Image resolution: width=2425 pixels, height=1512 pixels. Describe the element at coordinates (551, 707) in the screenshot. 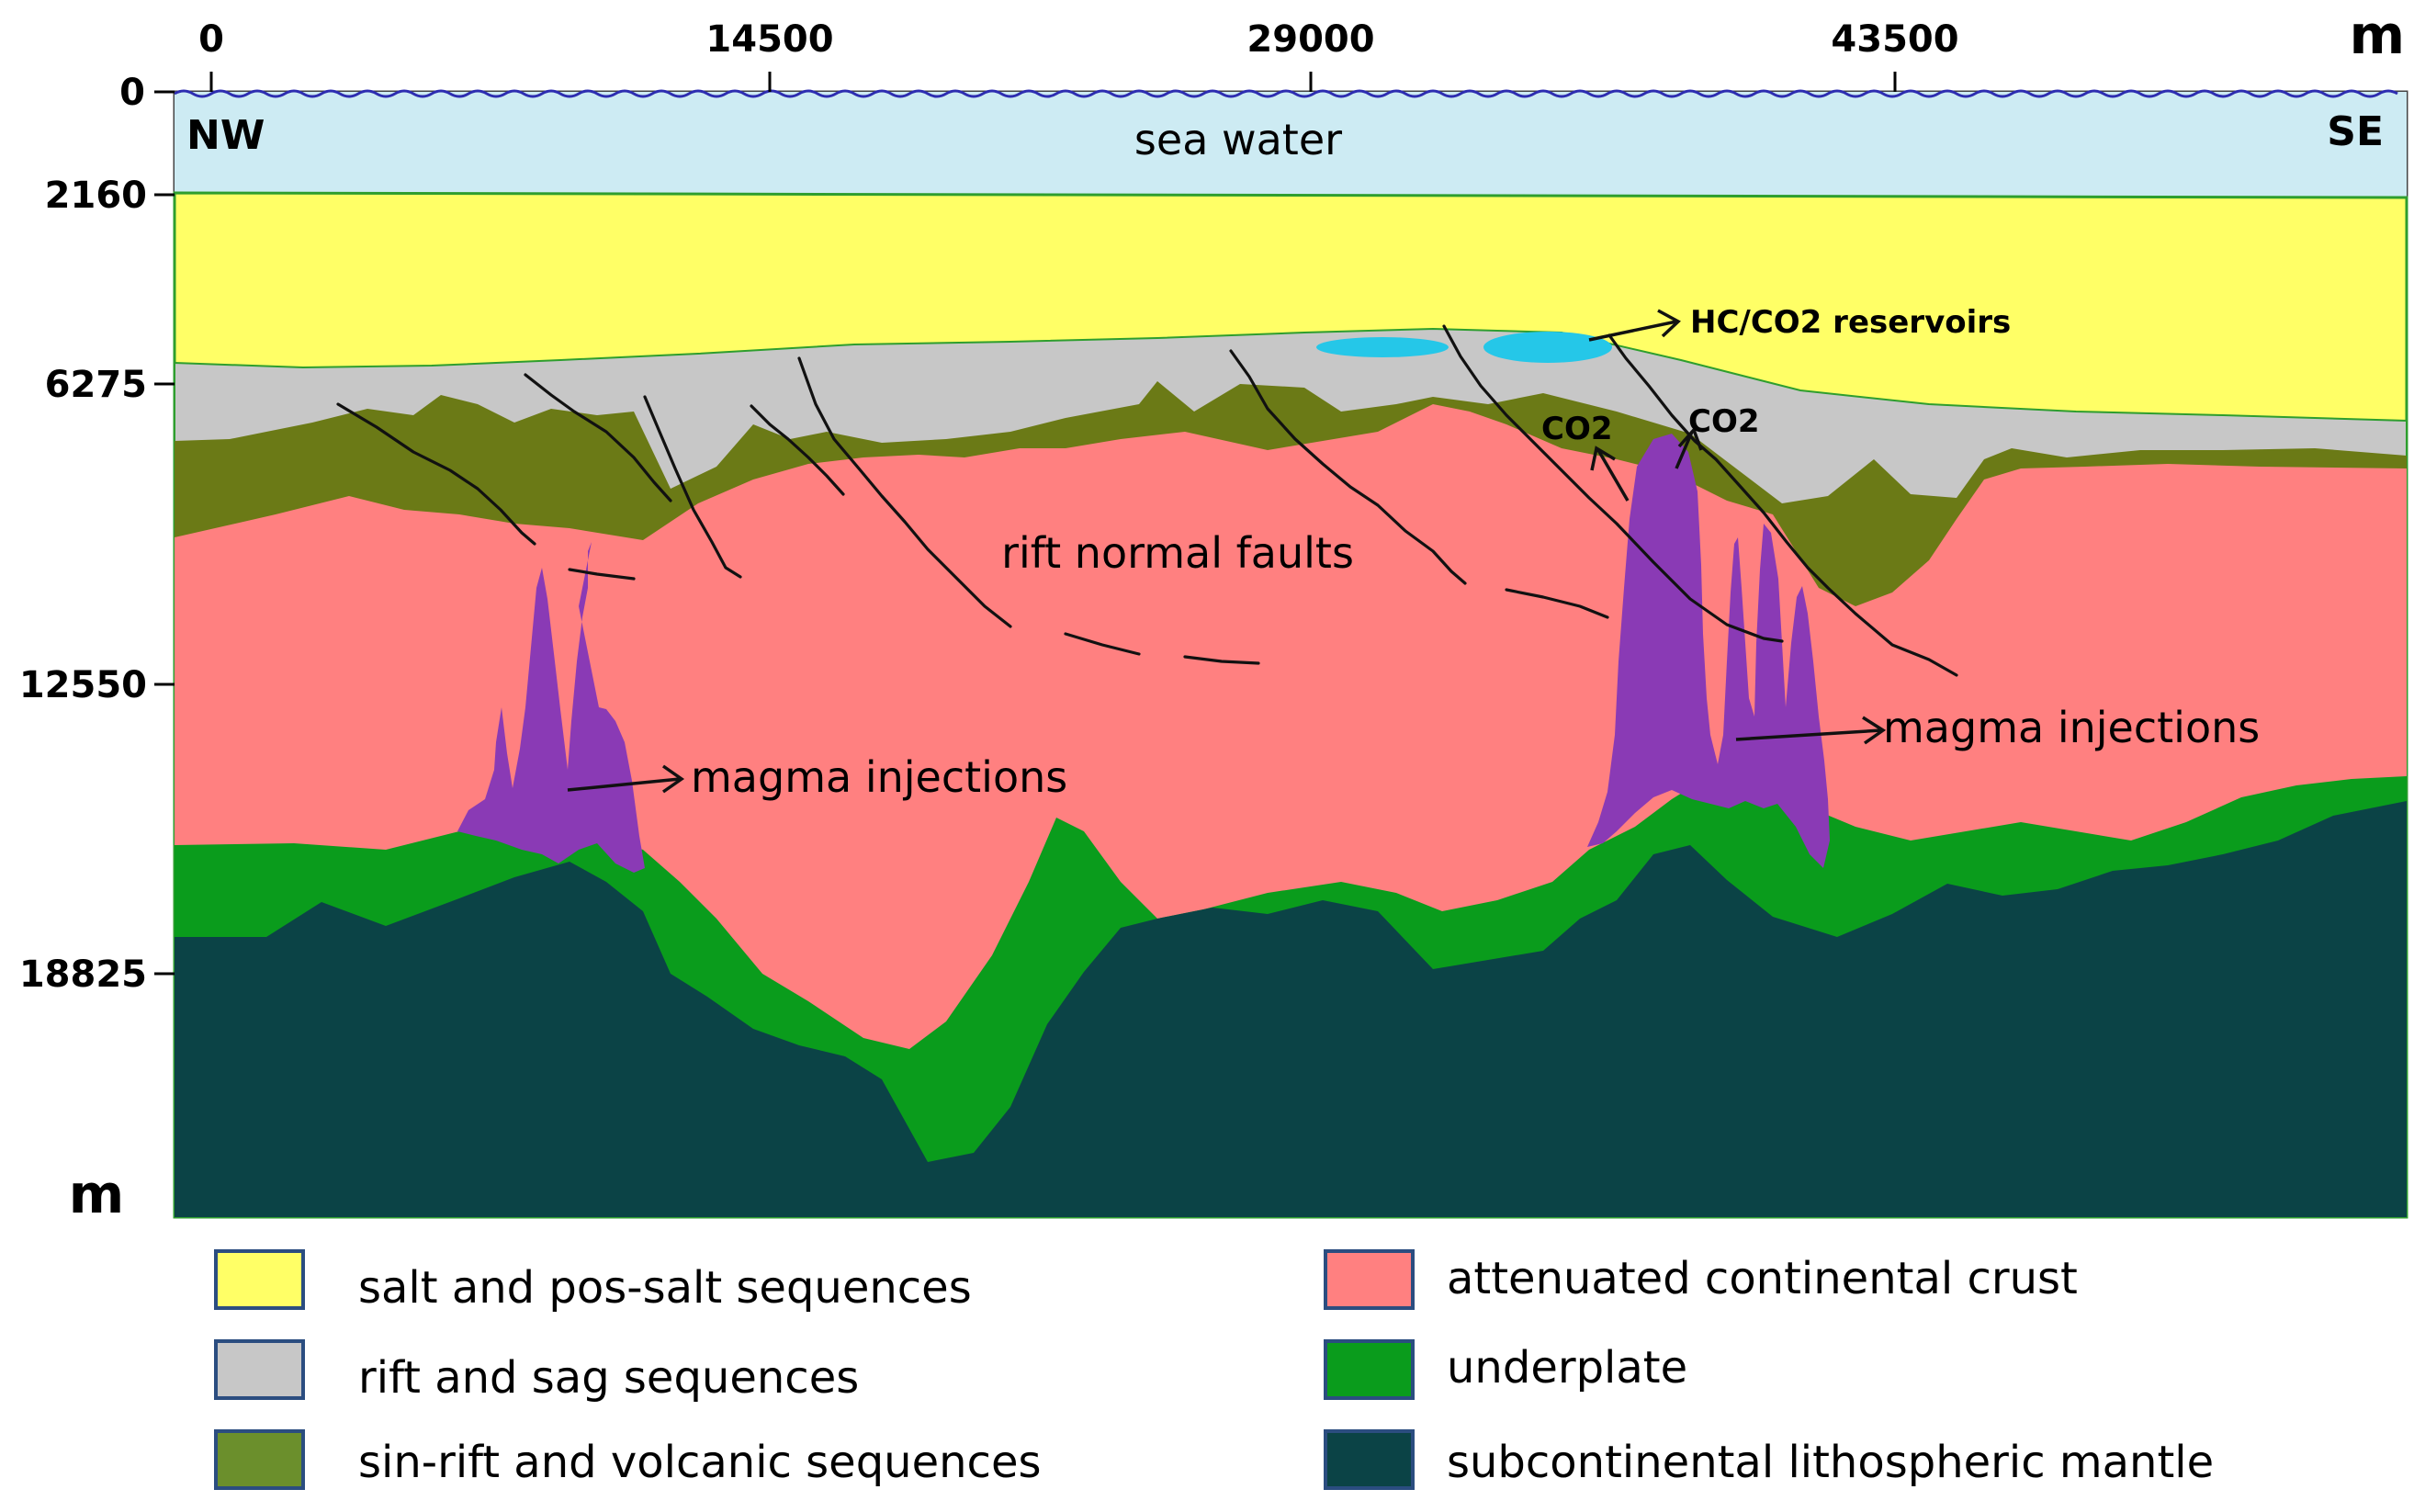

I see `magma-injection-left` at that location.